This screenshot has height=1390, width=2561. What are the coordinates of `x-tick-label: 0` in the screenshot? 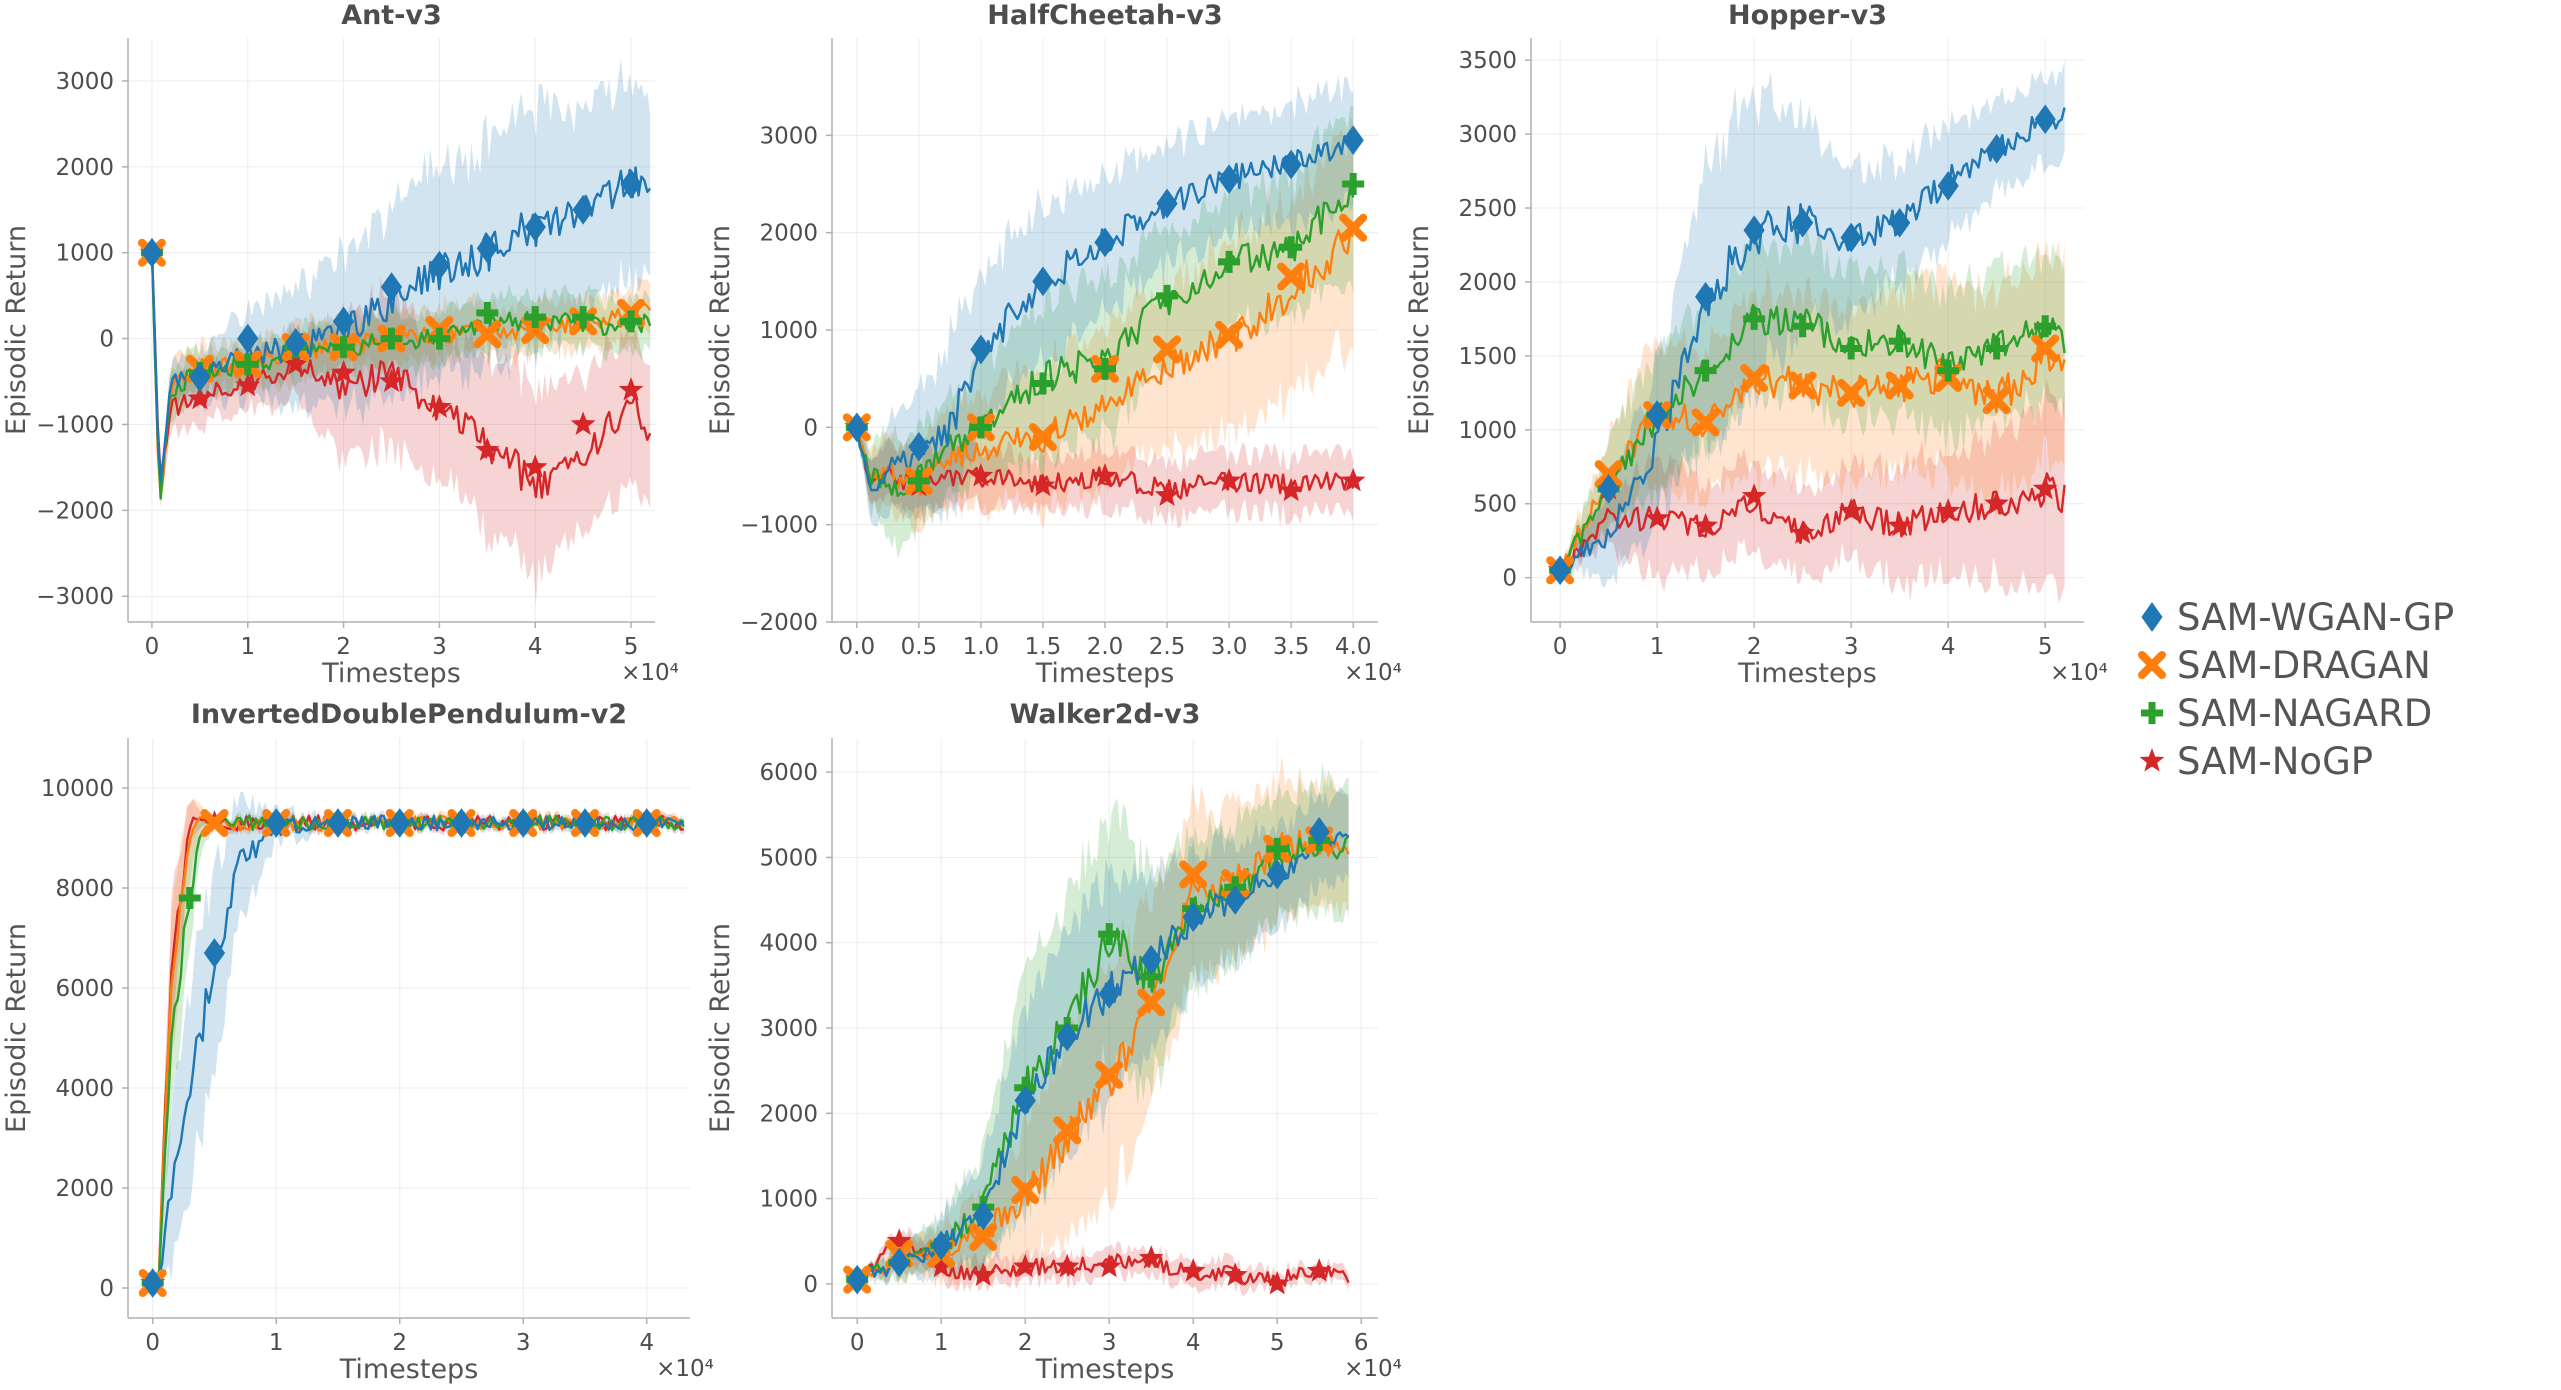 It's located at (1560, 647).